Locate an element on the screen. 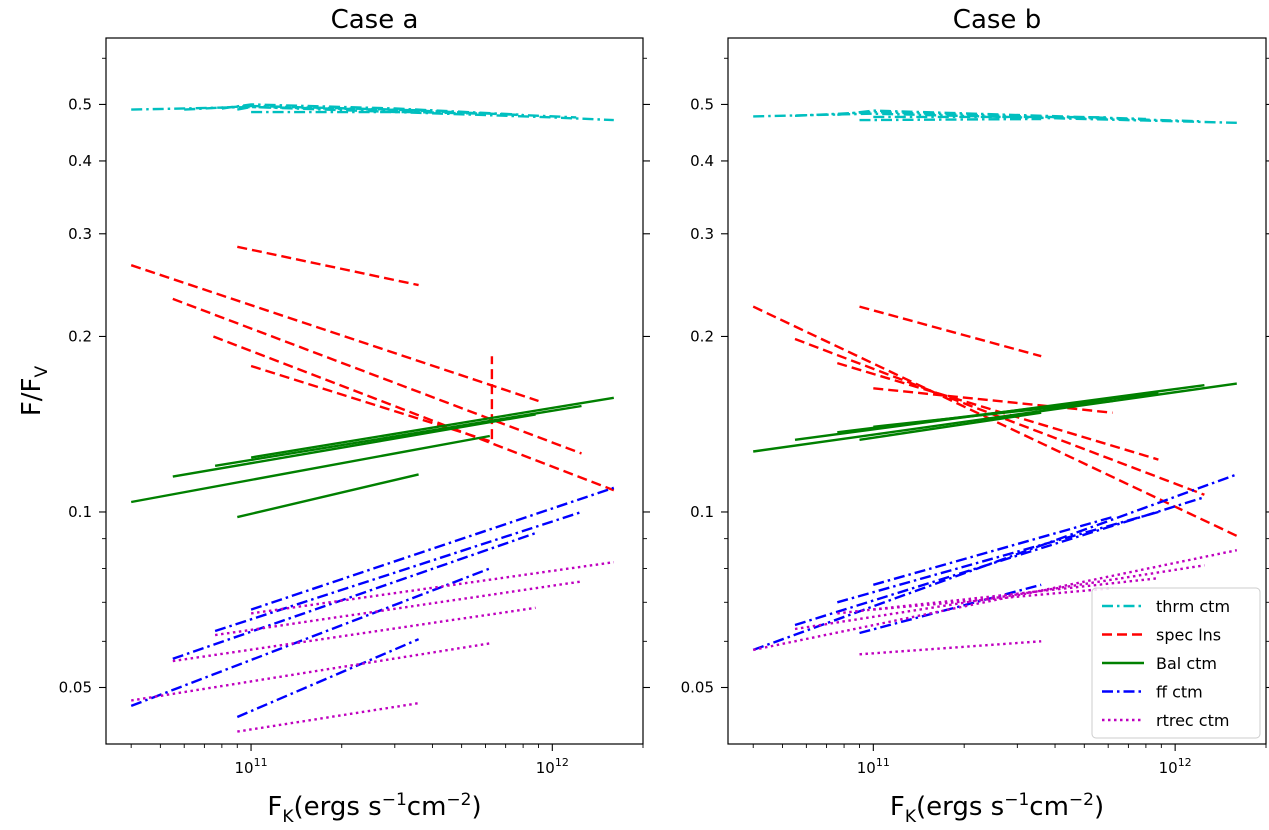 The height and width of the screenshot is (830, 1269). series-spec-lns is located at coordinates (372, 368).